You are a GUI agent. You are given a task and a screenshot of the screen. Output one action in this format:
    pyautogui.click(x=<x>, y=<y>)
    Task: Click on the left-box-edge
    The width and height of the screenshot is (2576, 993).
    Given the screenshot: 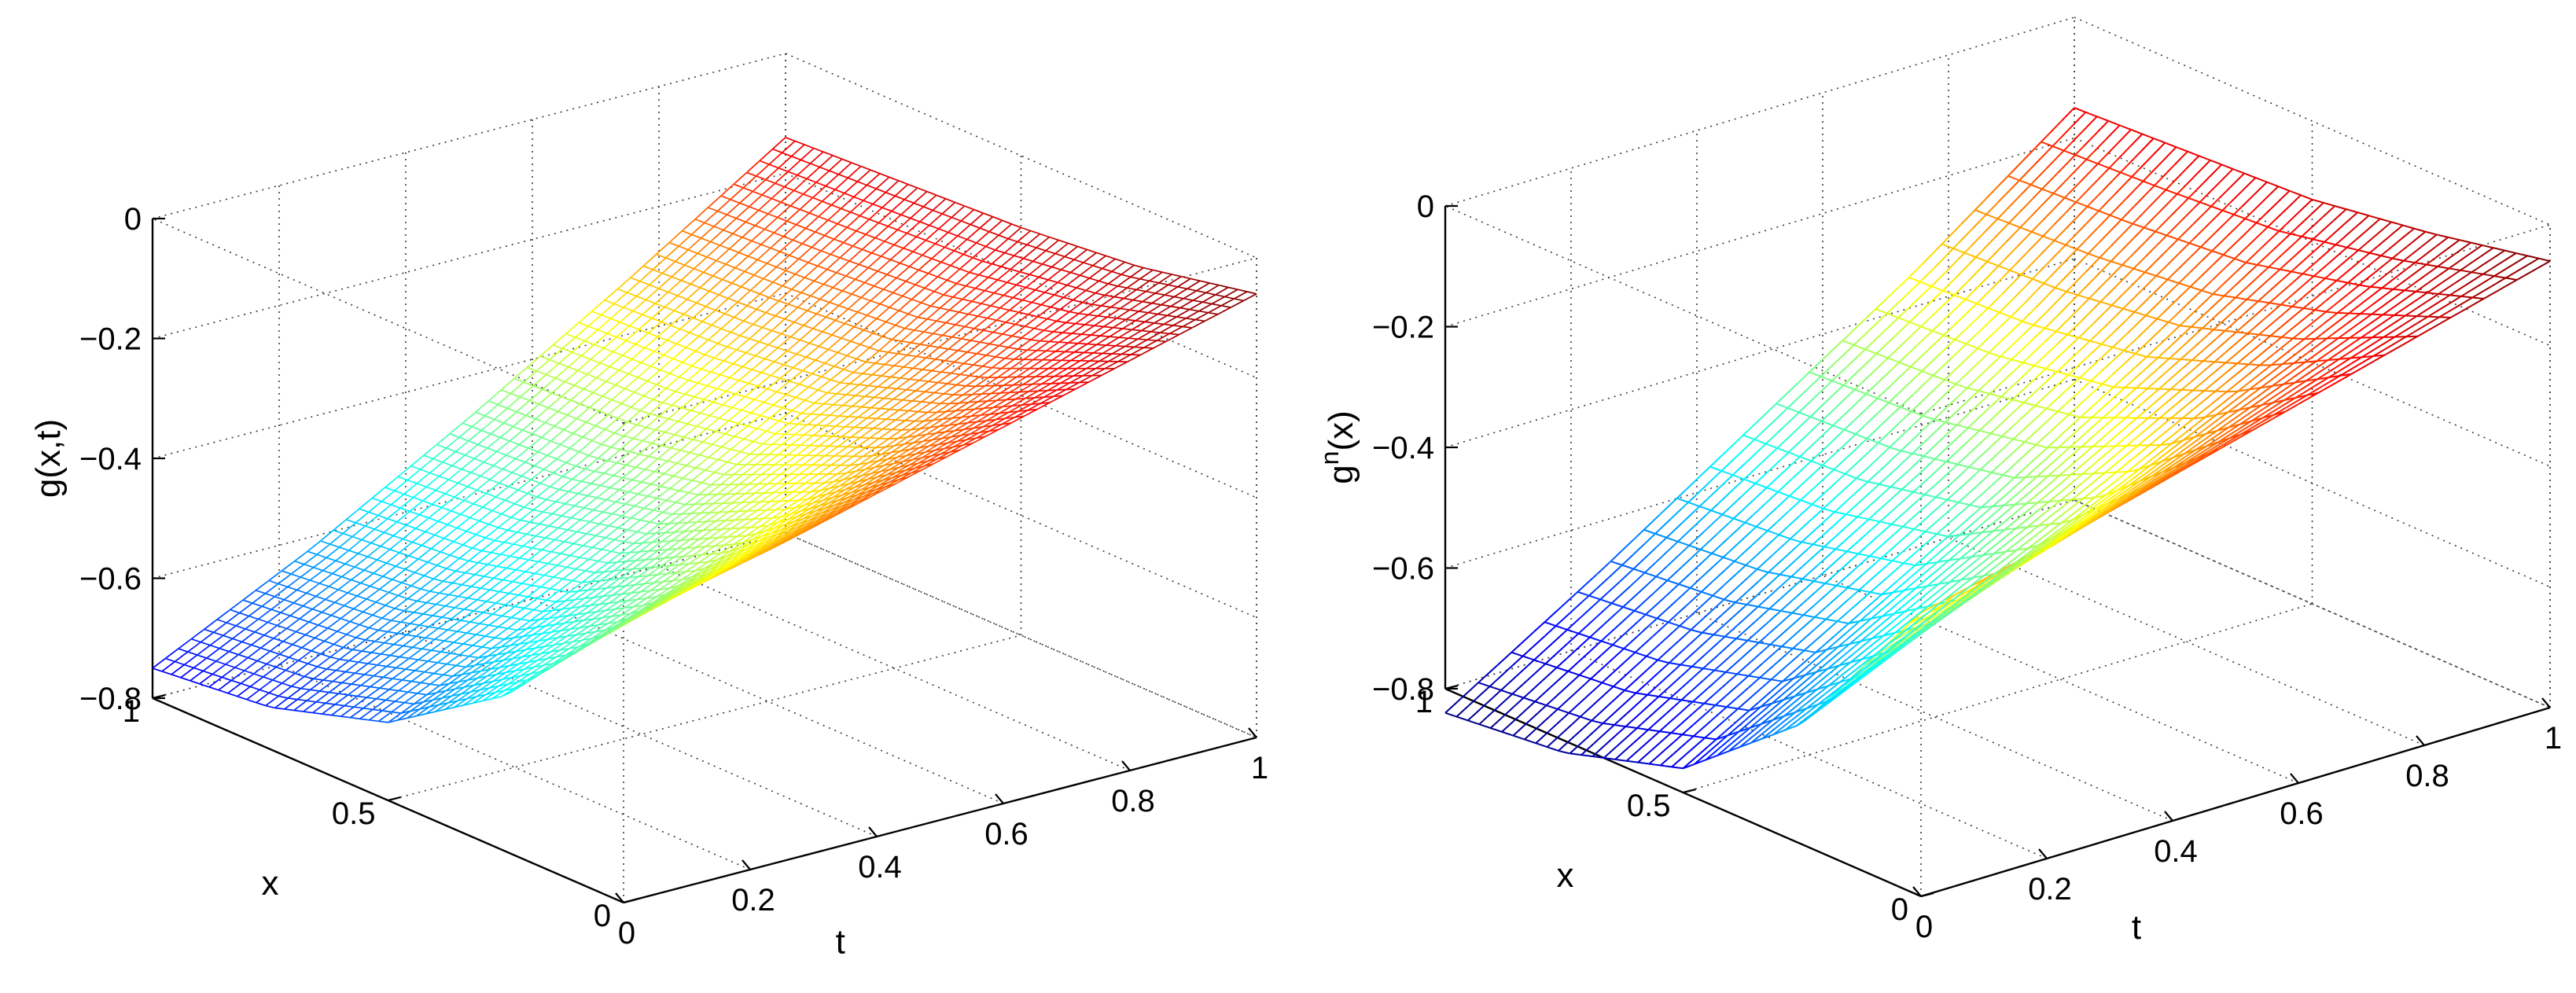 What is the action you would take?
    pyautogui.click(x=388, y=321)
    